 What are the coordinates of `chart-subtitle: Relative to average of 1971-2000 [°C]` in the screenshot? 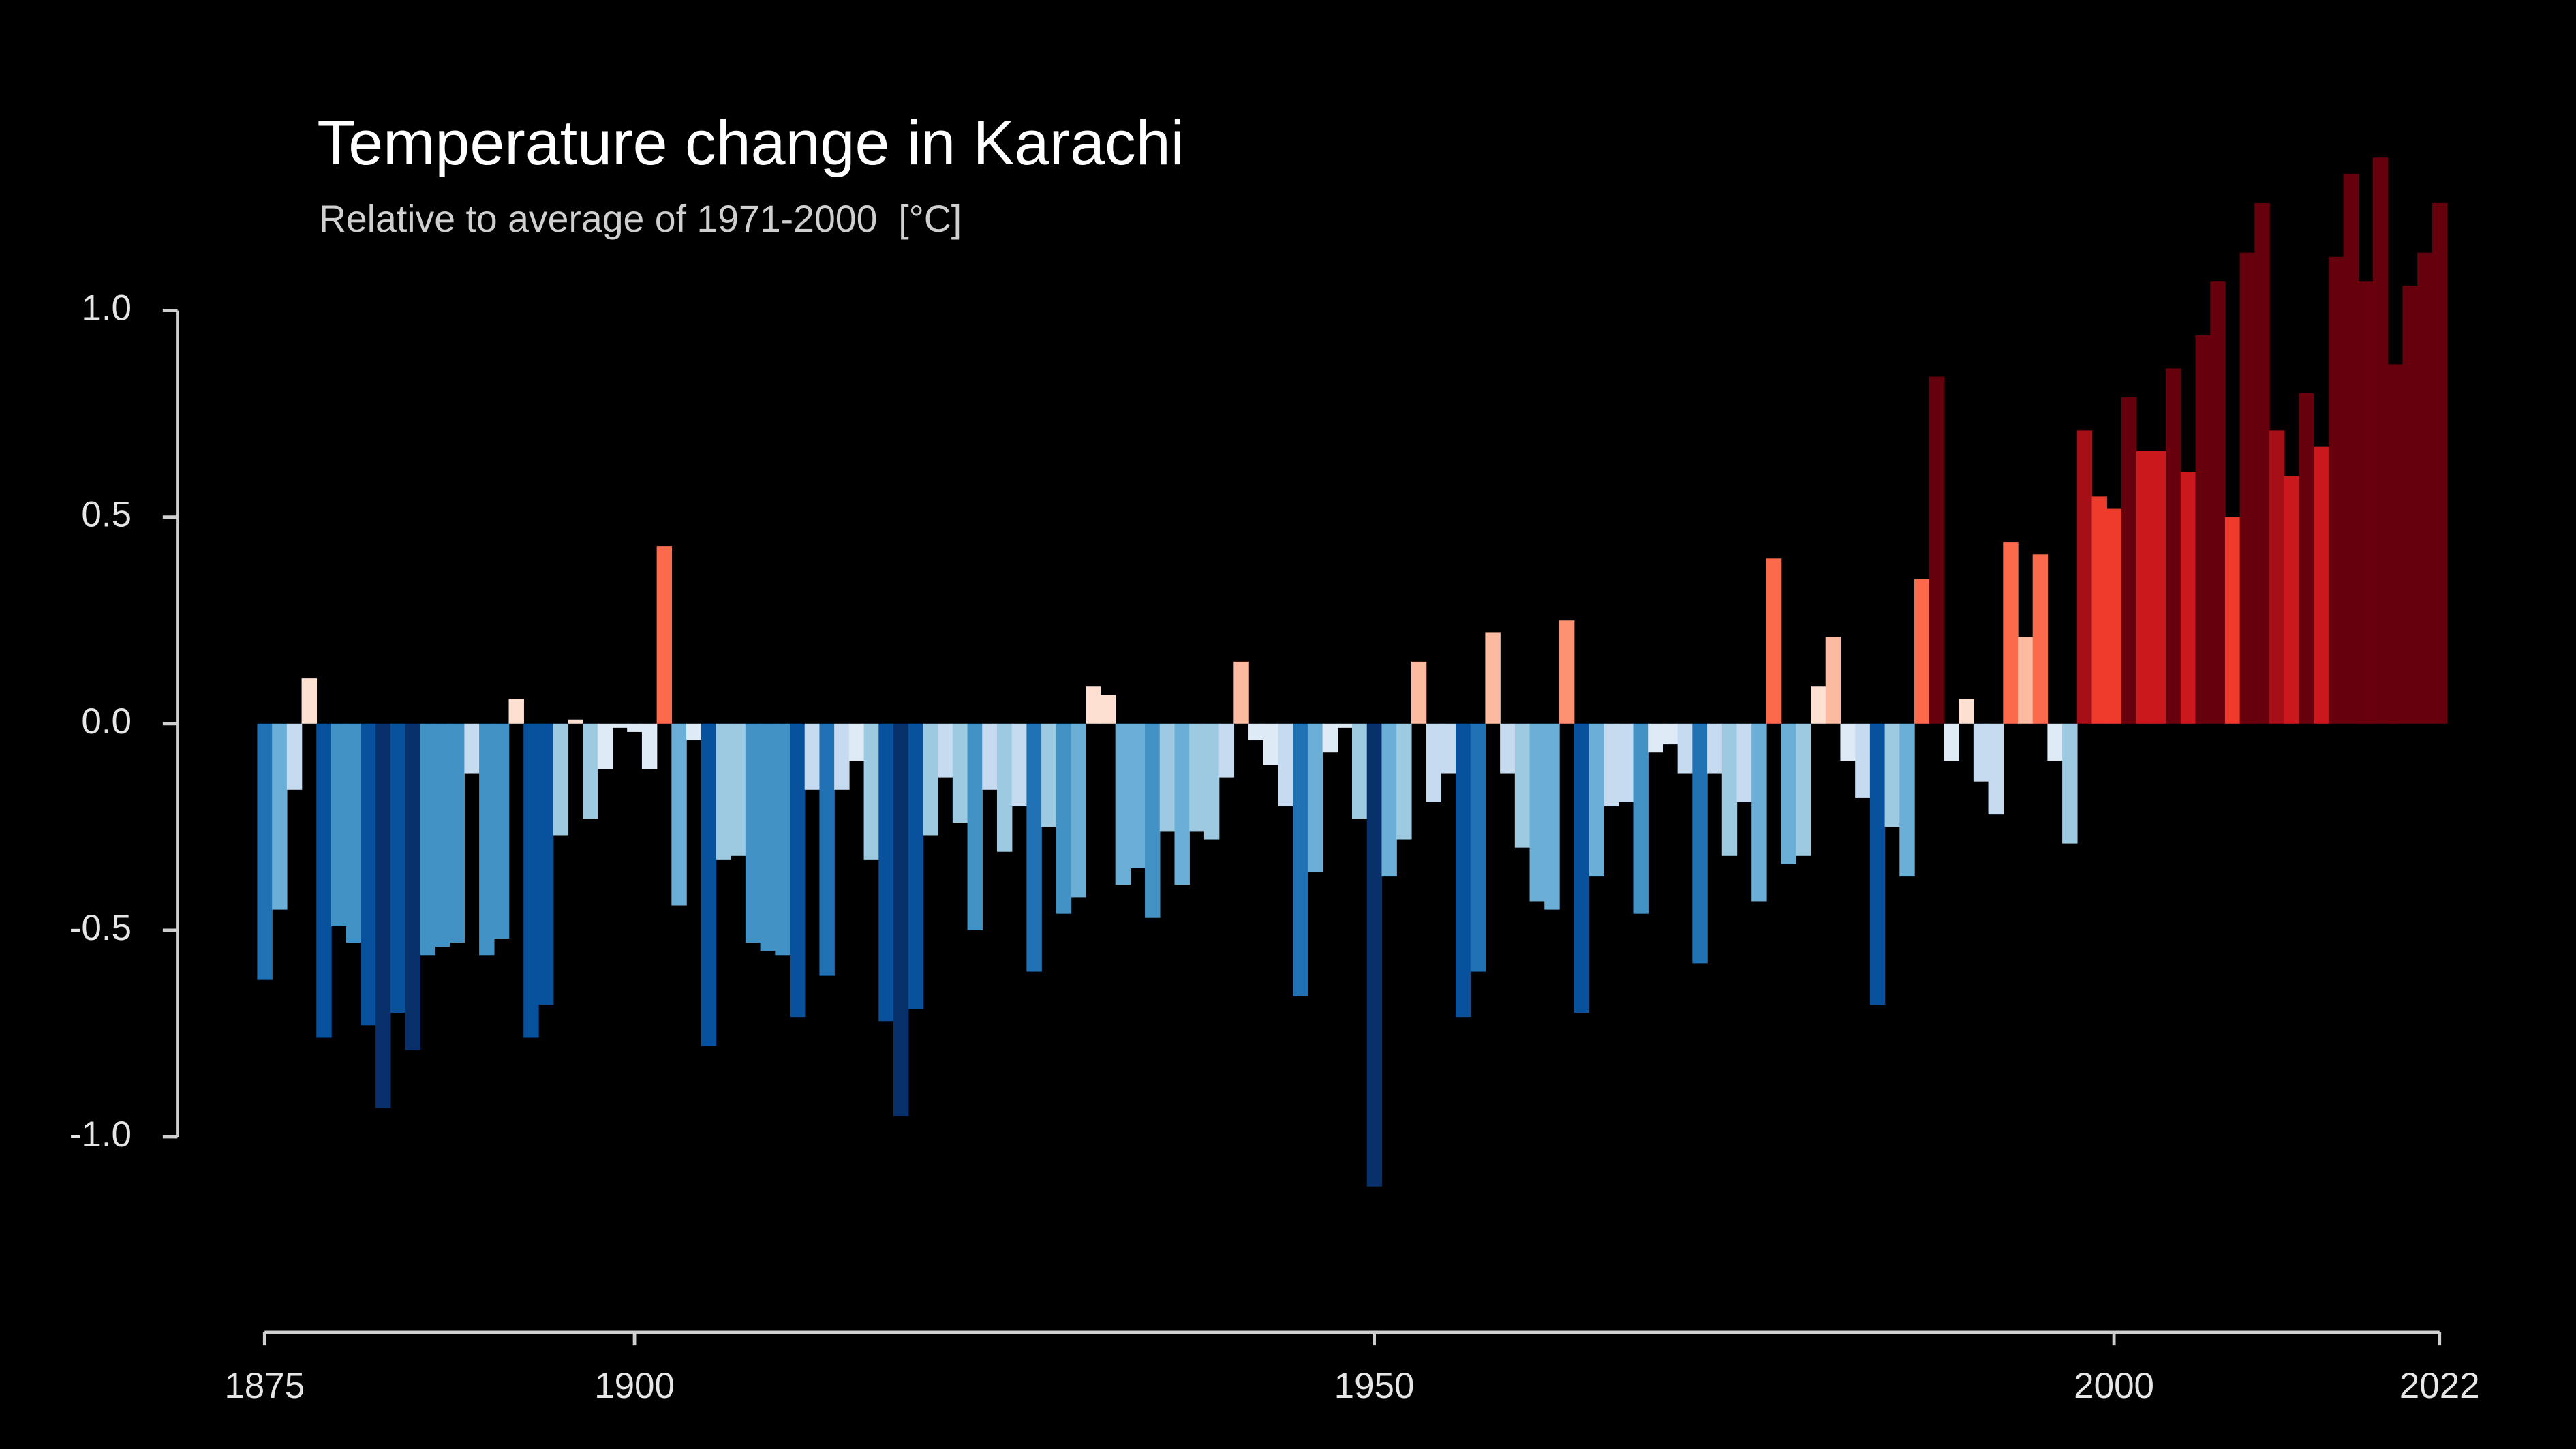 It's located at (640, 219).